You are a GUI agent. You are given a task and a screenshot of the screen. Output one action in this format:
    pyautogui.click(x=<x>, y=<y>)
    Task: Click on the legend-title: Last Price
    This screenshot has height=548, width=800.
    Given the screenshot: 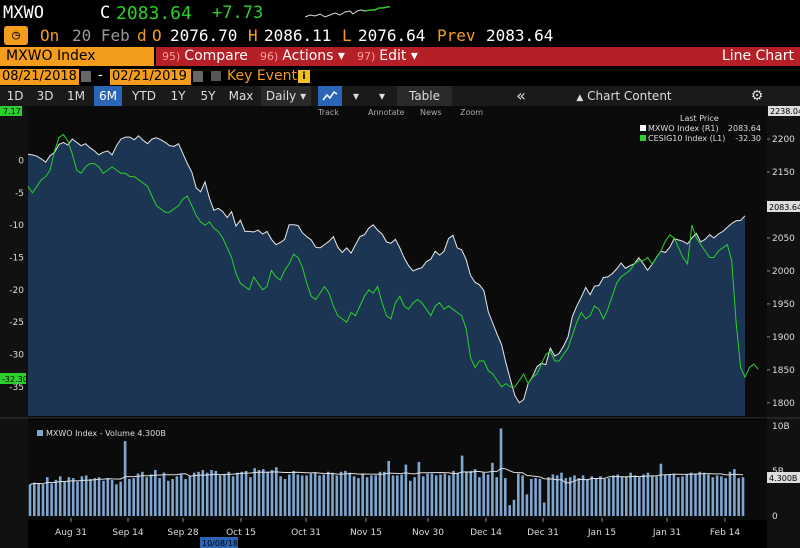 What is the action you would take?
    pyautogui.click(x=699, y=118)
    